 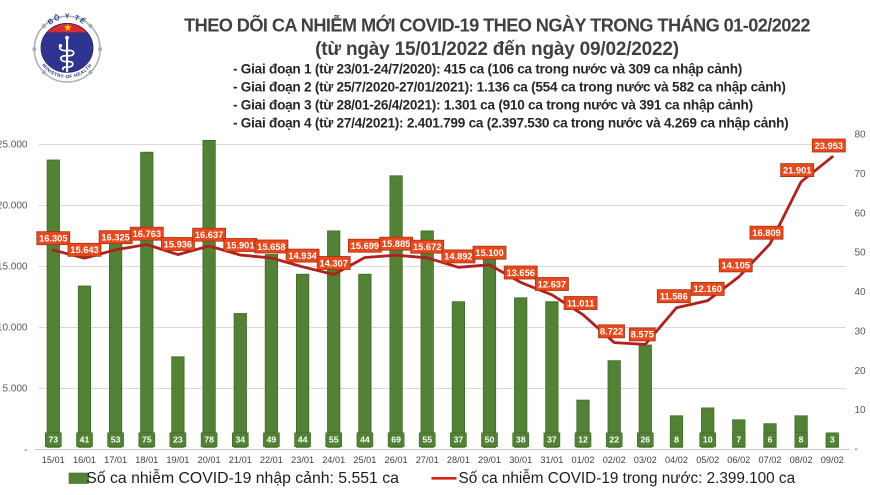 What do you see at coordinates (147, 234) in the screenshot?
I see `svg-text: 16.763` at bounding box center [147, 234].